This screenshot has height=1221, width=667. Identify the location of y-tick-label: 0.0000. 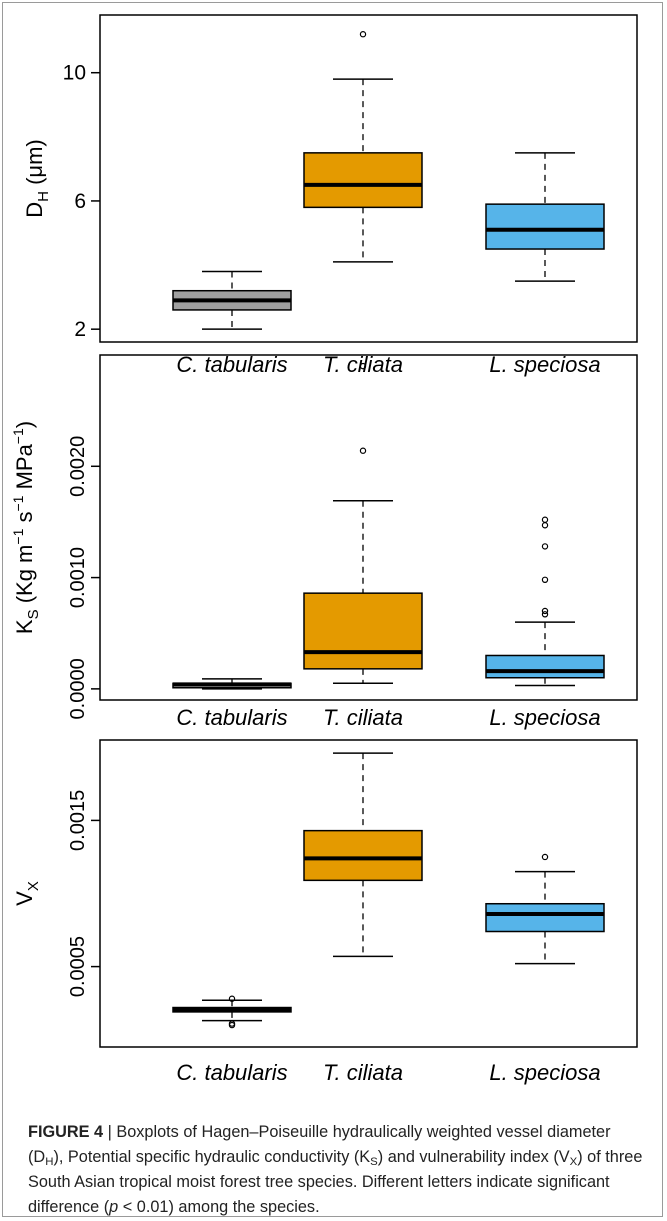
(78, 688).